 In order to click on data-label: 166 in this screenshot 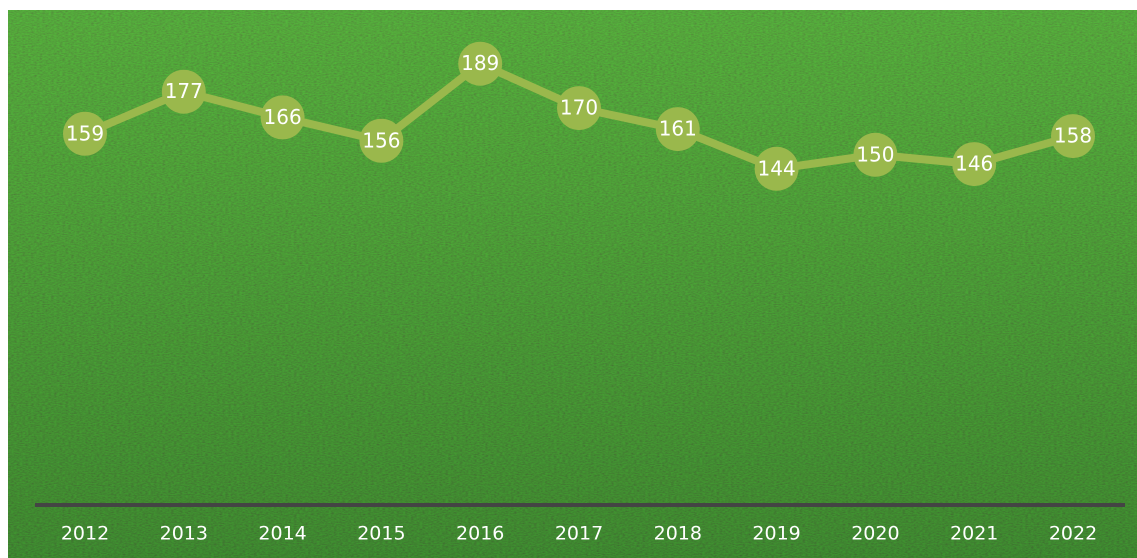, I will do `click(283, 117)`.